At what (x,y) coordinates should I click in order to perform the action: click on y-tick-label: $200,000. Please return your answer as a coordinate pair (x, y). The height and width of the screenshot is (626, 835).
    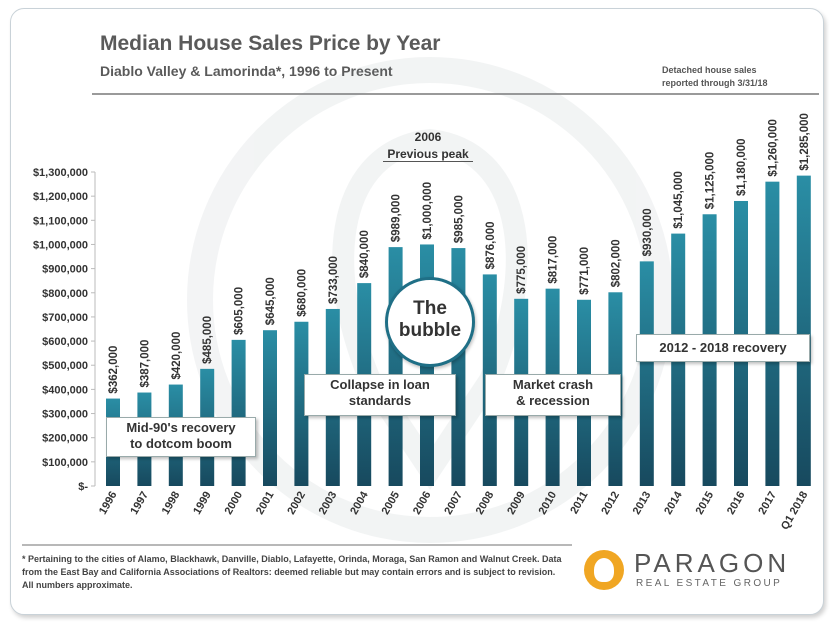
    Looking at the image, I should click on (65, 439).